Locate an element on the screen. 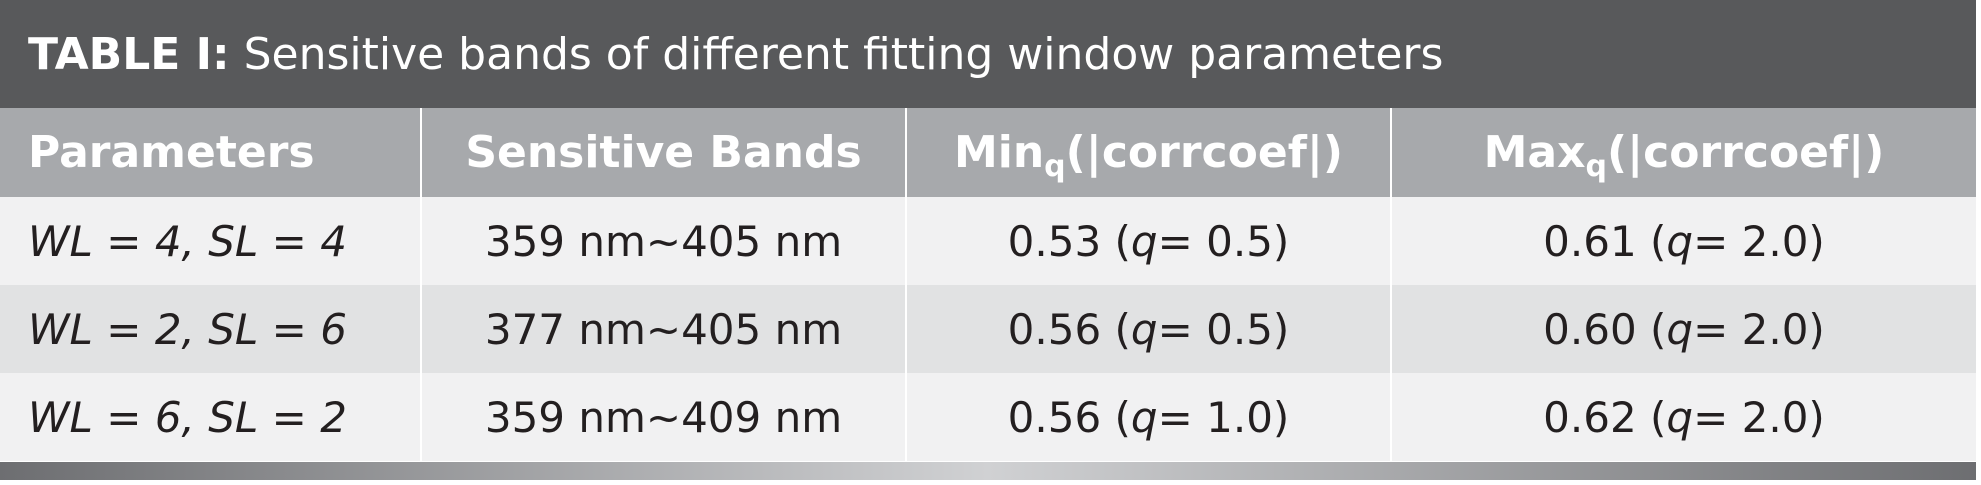 The image size is (1981, 485). table-cell: 0.60 (q = 2.0) is located at coordinates (1684, 329).